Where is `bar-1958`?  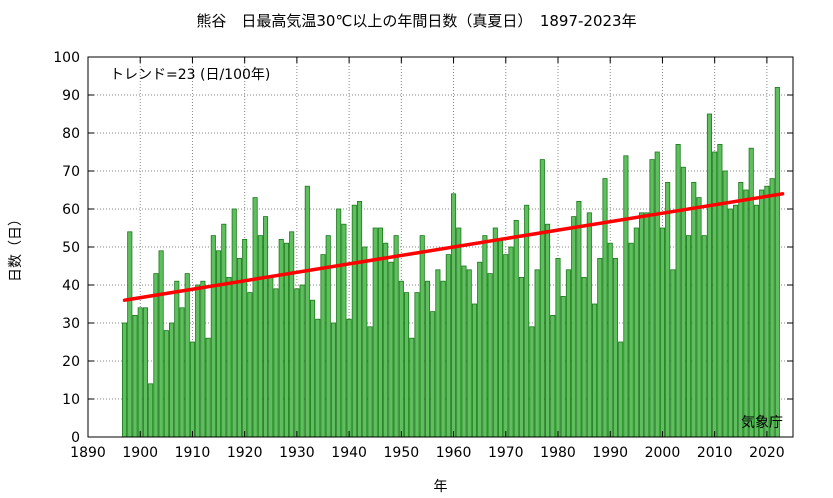 bar-1958 is located at coordinates (443, 359).